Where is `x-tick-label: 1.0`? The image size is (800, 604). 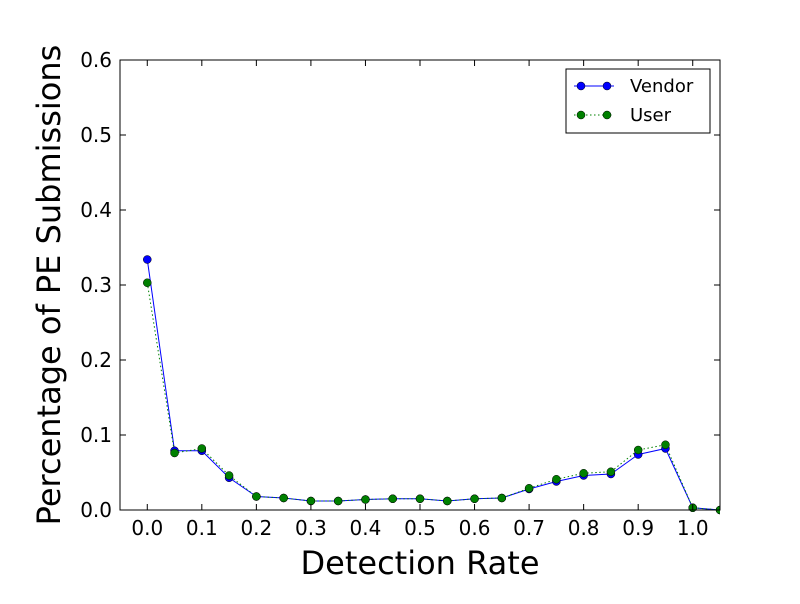
x-tick-label: 1.0 is located at coordinates (693, 528).